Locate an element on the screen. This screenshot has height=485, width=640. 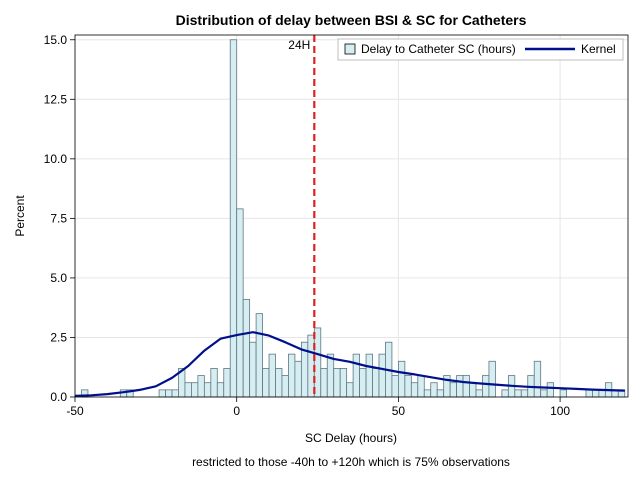
legend-swatch-histogram is located at coordinates (350, 49).